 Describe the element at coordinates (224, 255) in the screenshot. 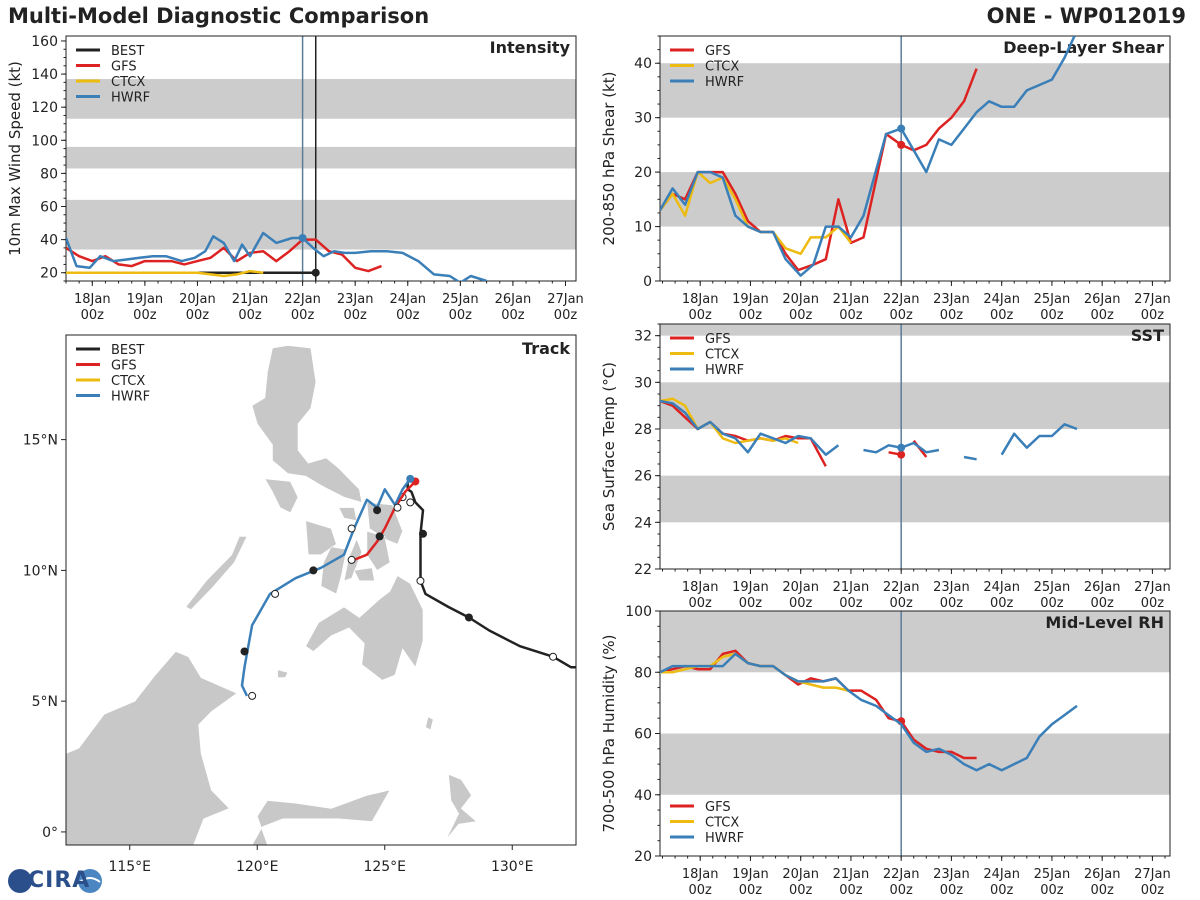

I see `series-line-gfs` at that location.